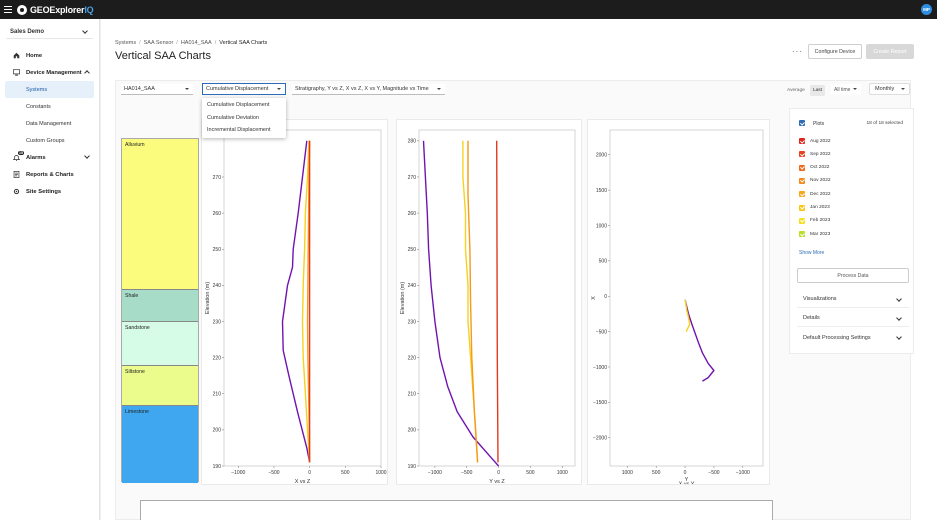 The image size is (937, 520). I want to click on accordion-visualizations: Visualizations, so click(853, 299).